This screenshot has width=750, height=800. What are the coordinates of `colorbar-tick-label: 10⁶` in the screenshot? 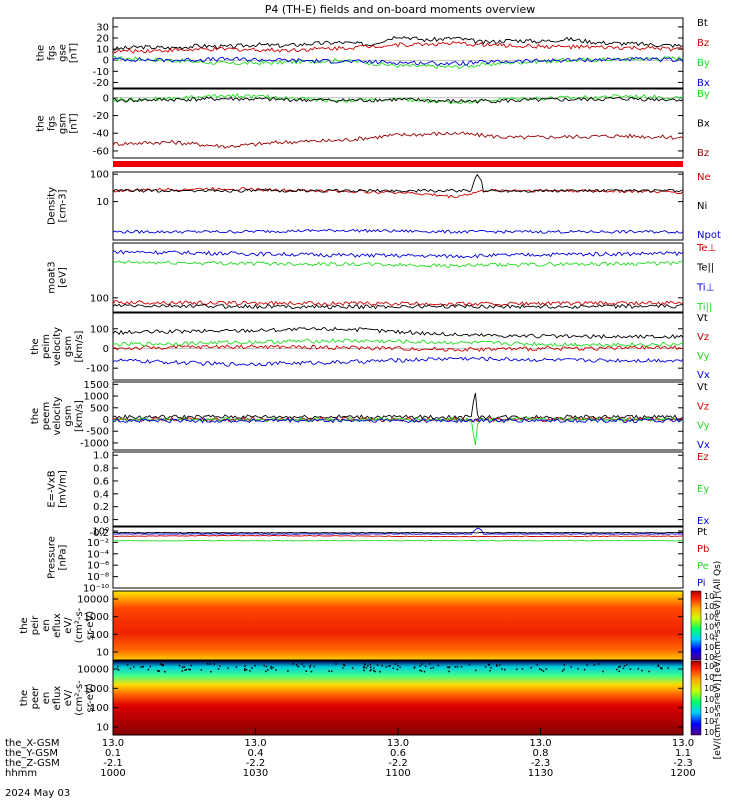 It's located at (710, 616).